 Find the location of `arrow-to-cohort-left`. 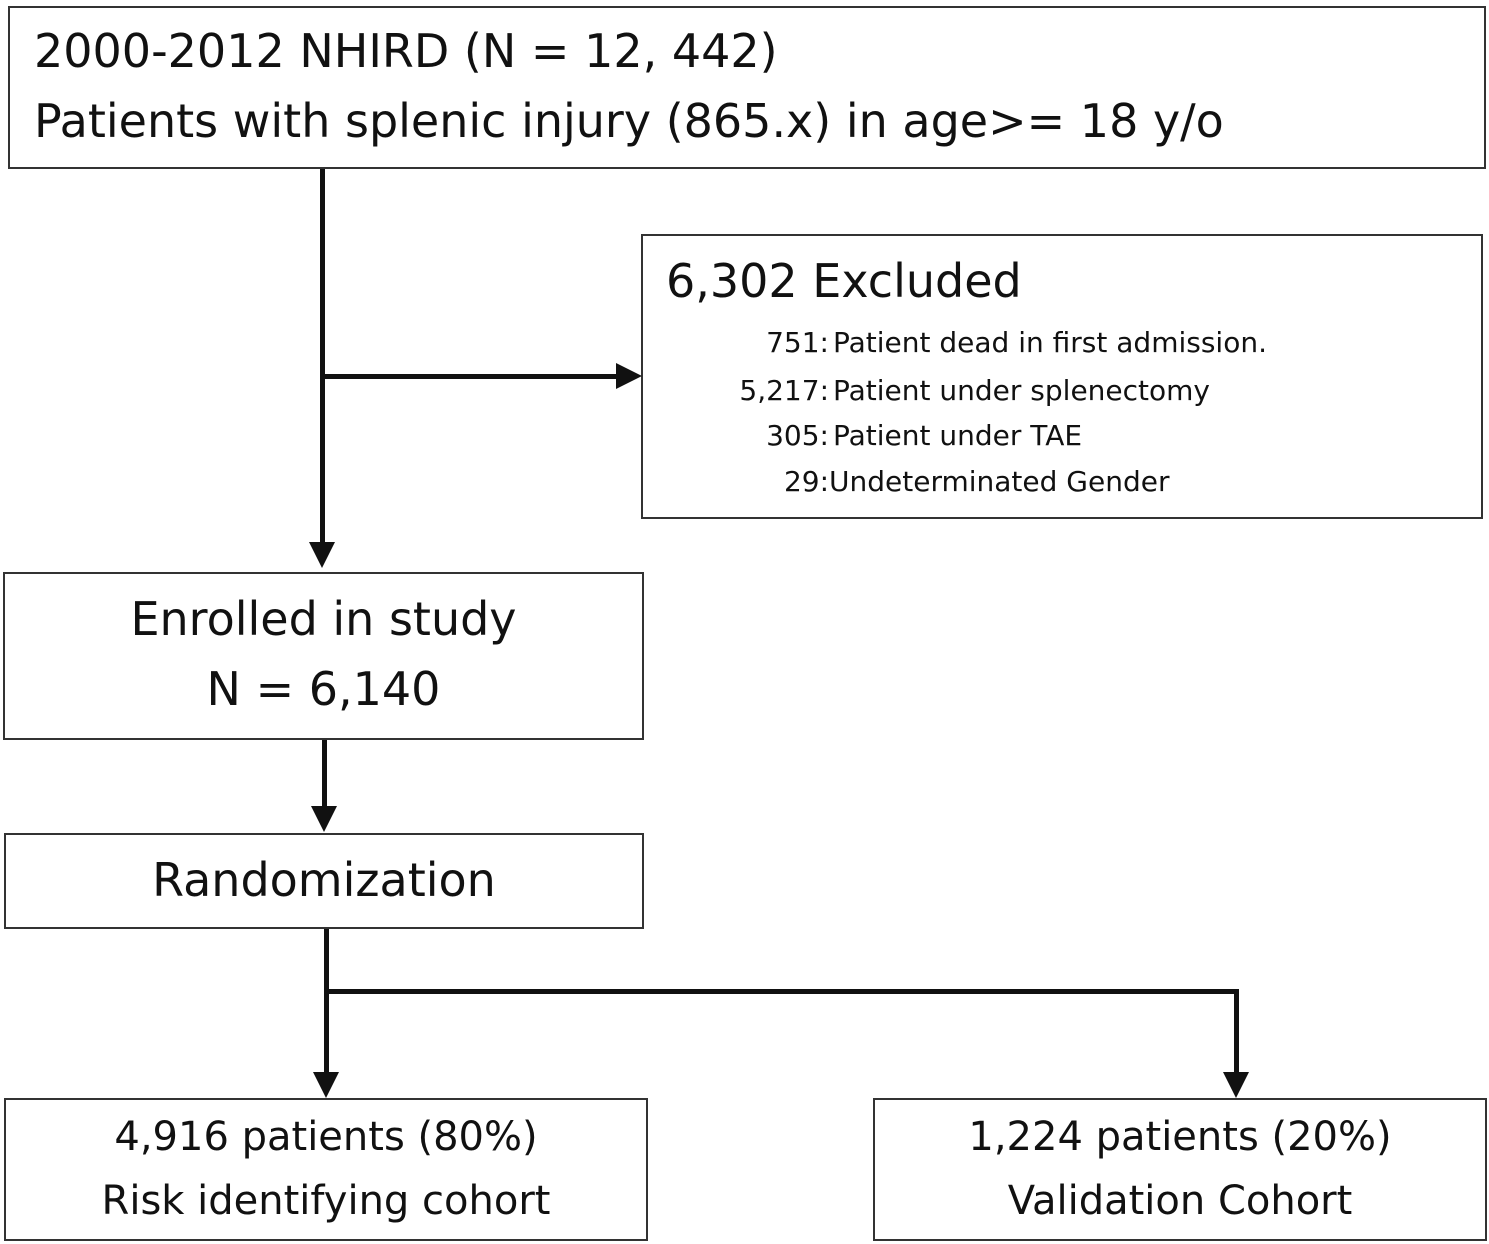

arrow-to-cohort-left is located at coordinates (326, 1085).